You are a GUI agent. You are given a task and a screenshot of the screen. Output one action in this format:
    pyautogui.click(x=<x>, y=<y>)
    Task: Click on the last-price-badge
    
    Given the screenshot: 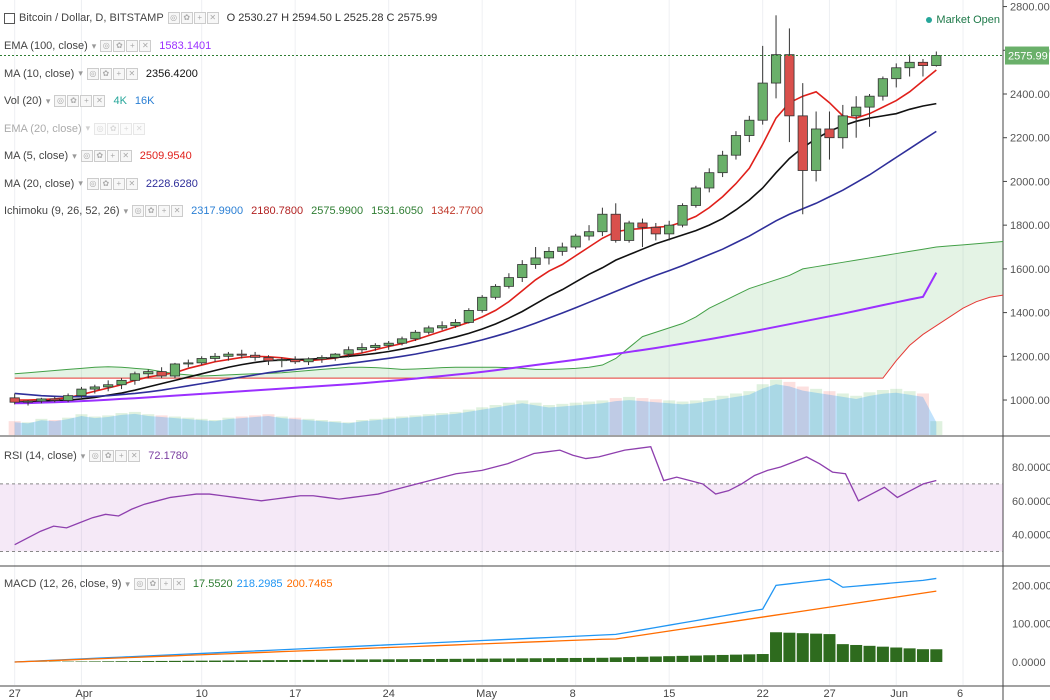 What is the action you would take?
    pyautogui.click(x=1027, y=55)
    